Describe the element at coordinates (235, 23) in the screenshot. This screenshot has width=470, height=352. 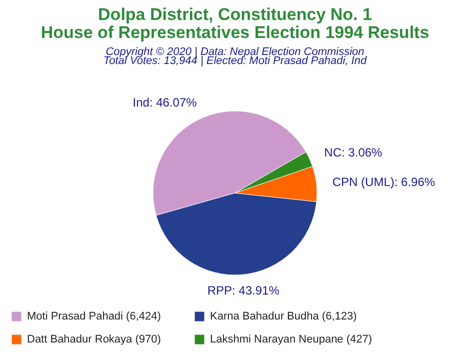
I see `chart-title: Dolpa District, Constituency No. 1 House of Representatives Election 1994 Results` at that location.